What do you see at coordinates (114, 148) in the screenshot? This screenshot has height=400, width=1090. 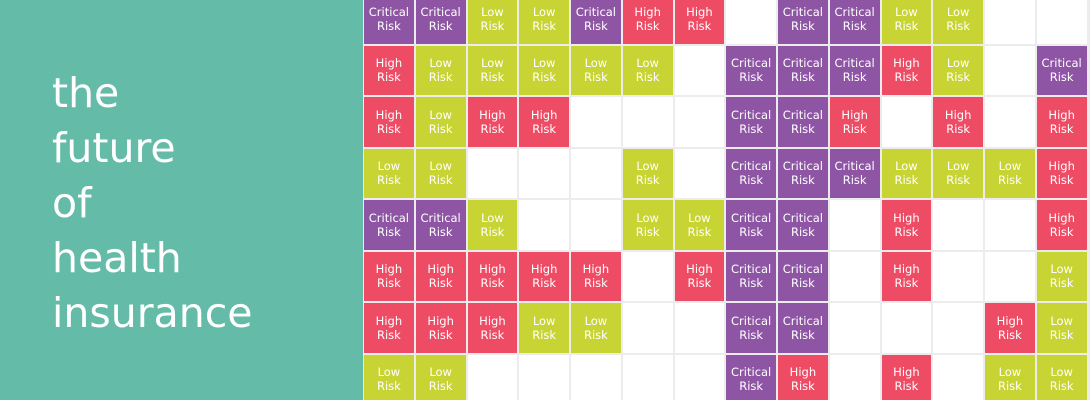 I see `title-line: future` at bounding box center [114, 148].